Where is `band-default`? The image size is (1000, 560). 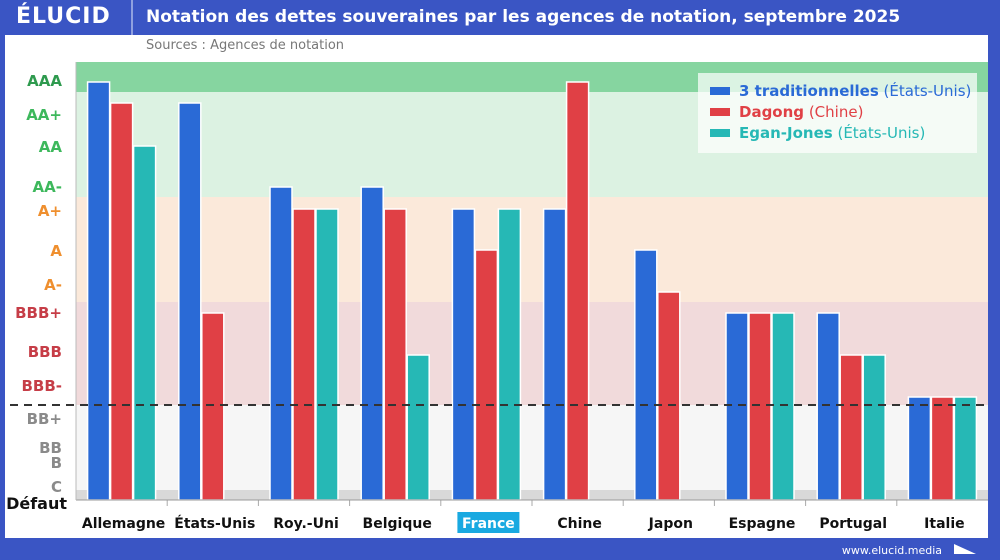 band-default is located at coordinates (532, 495).